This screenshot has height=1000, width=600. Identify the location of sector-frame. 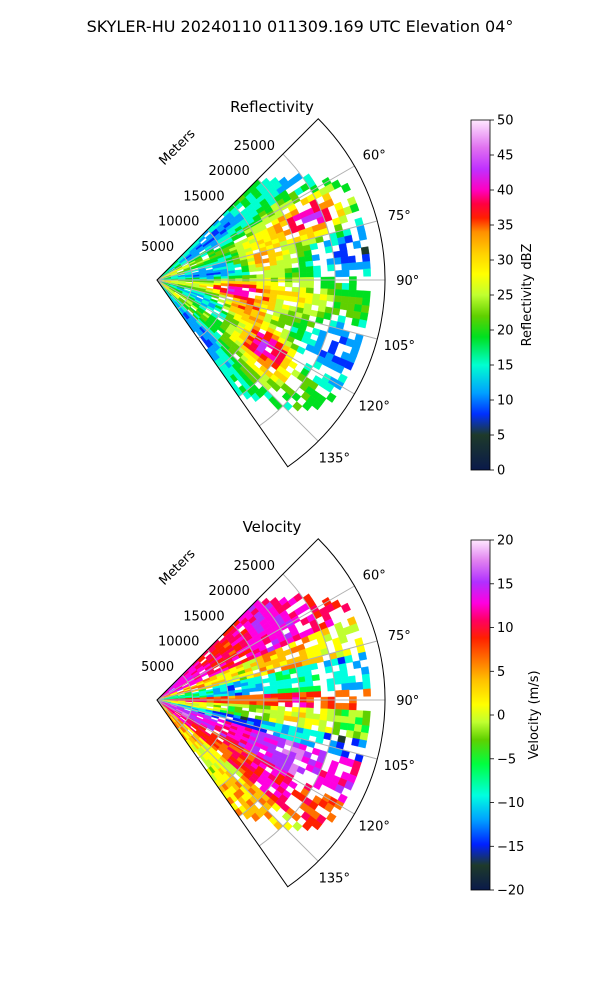
(271, 293).